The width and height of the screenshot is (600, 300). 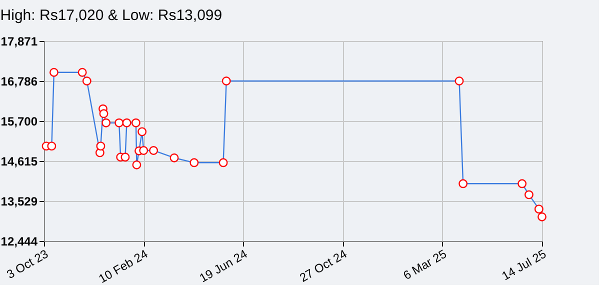 What do you see at coordinates (19, 241) in the screenshot?
I see `y-tick-label: 12,444` at bounding box center [19, 241].